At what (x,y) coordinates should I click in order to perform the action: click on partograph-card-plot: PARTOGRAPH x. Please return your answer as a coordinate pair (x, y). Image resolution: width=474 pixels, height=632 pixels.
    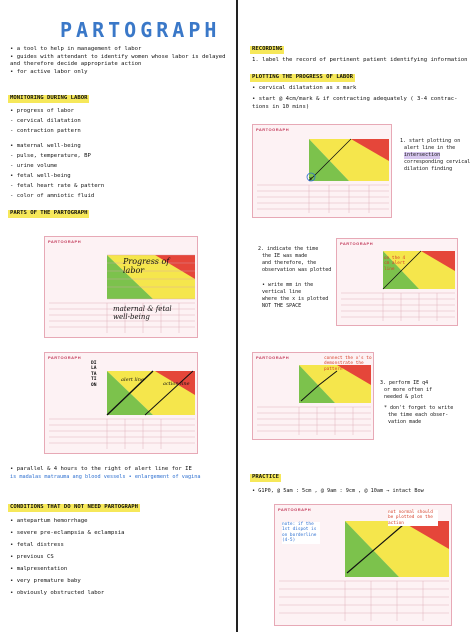
    Looking at the image, I should click on (322, 171).